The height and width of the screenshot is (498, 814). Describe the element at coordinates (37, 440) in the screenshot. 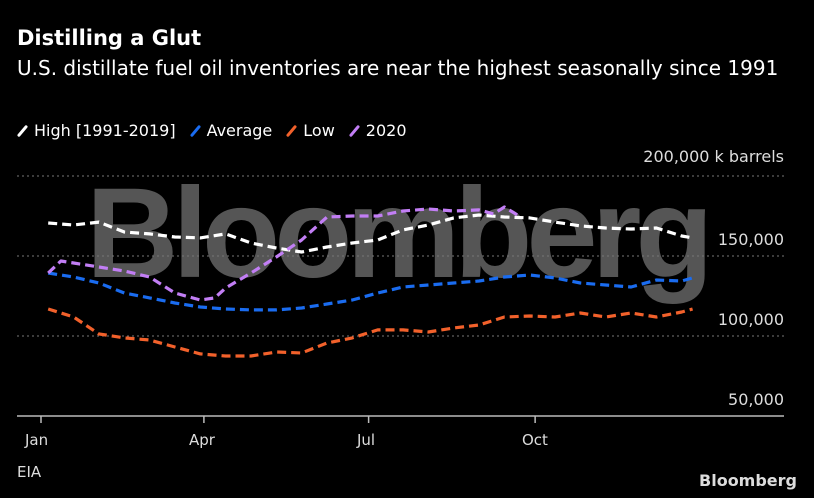

I see `x-tick-label: Jan` at that location.